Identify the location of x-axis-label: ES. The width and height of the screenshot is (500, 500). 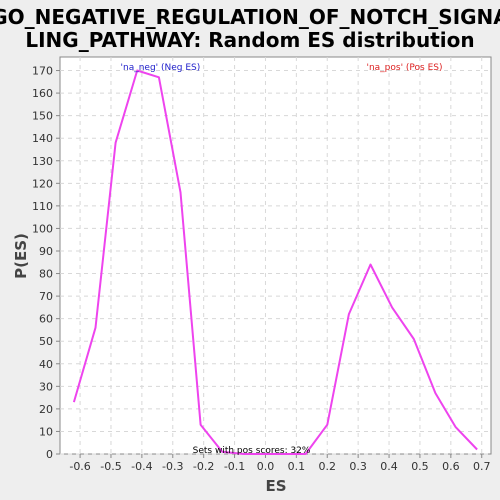
(275, 486).